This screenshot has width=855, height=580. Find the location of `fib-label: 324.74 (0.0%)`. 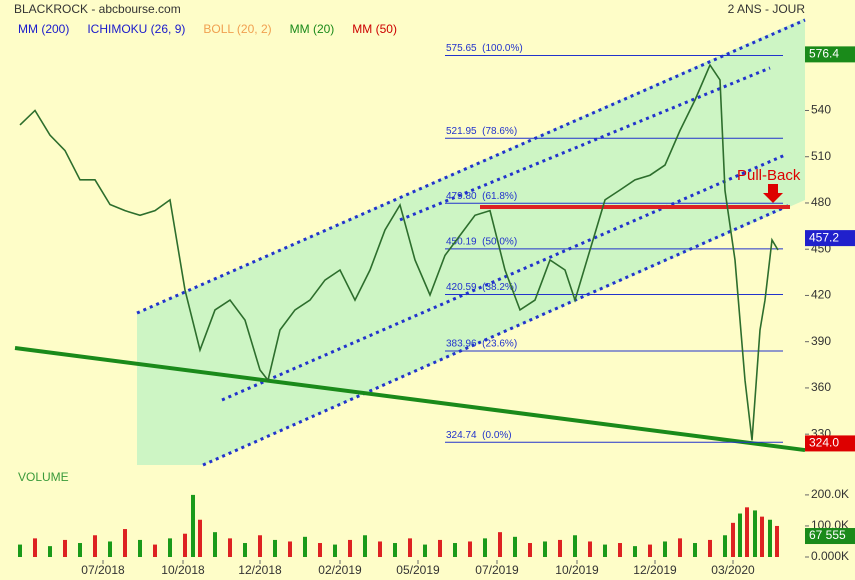

fib-label: 324.74 (0.0%) is located at coordinates (479, 435).